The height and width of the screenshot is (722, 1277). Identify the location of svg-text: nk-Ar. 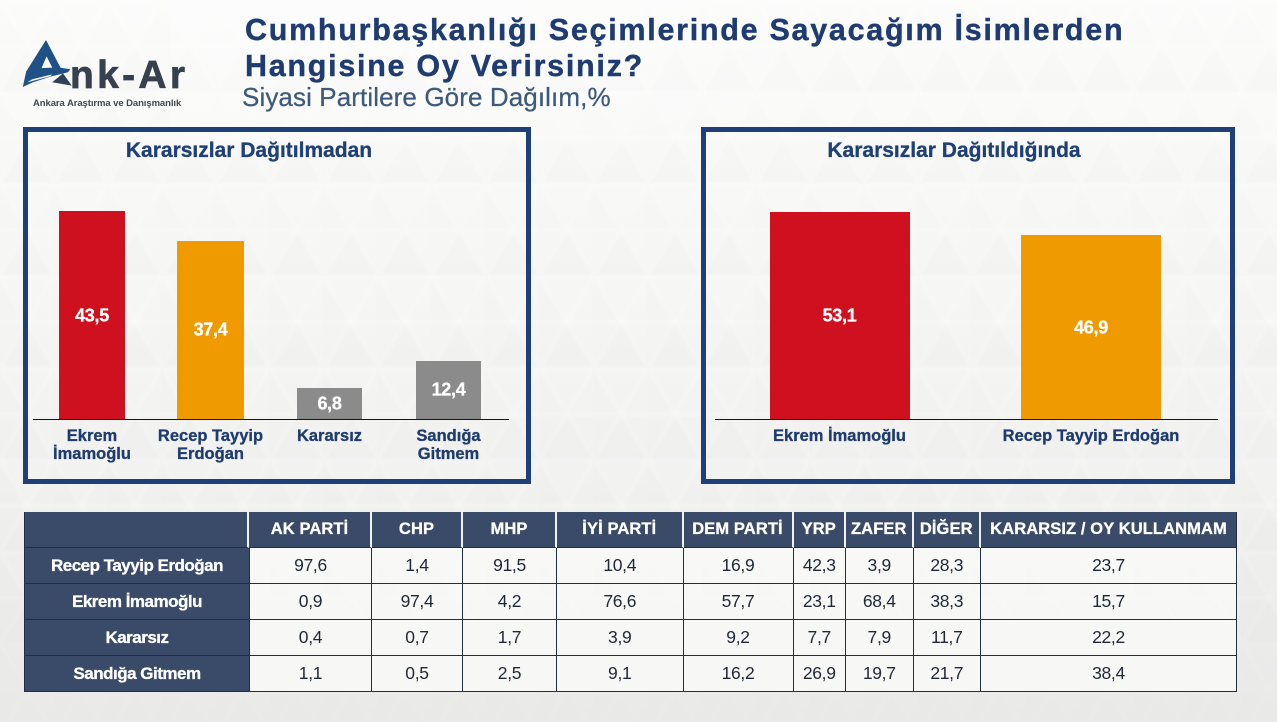
(129, 75).